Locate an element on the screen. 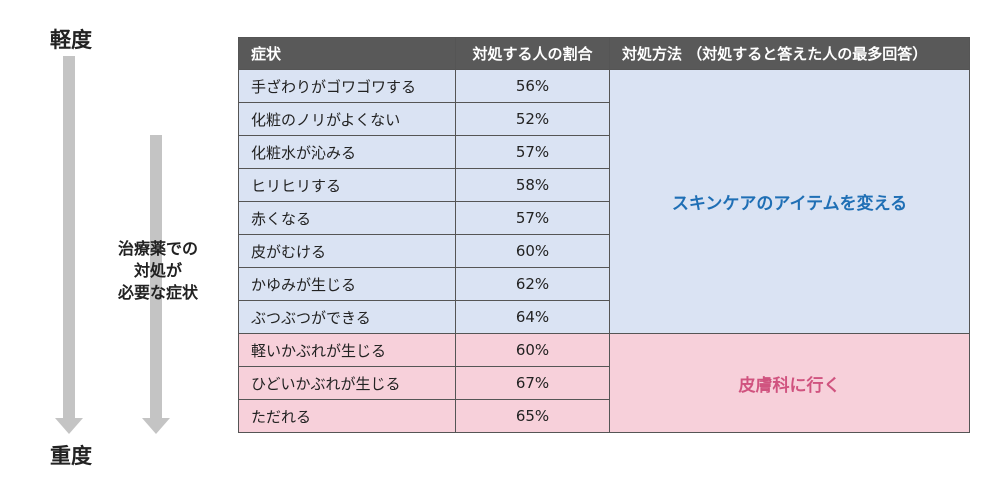  symptom-cell: ひどいかぶれが生じる is located at coordinates (347, 383).